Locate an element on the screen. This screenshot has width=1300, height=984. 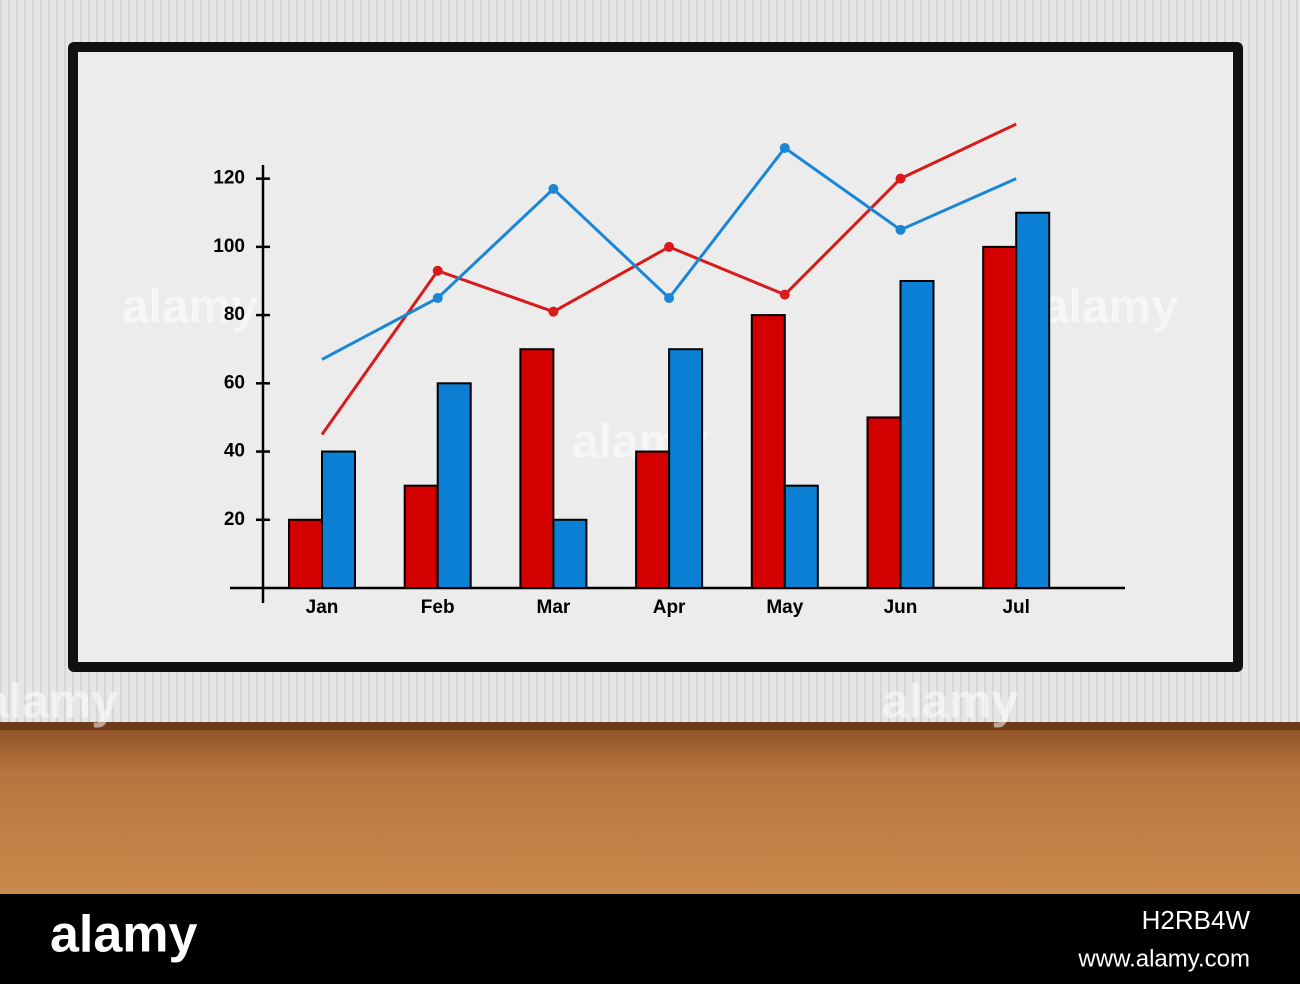
x-tick-label: Jan is located at coordinates (322, 607).